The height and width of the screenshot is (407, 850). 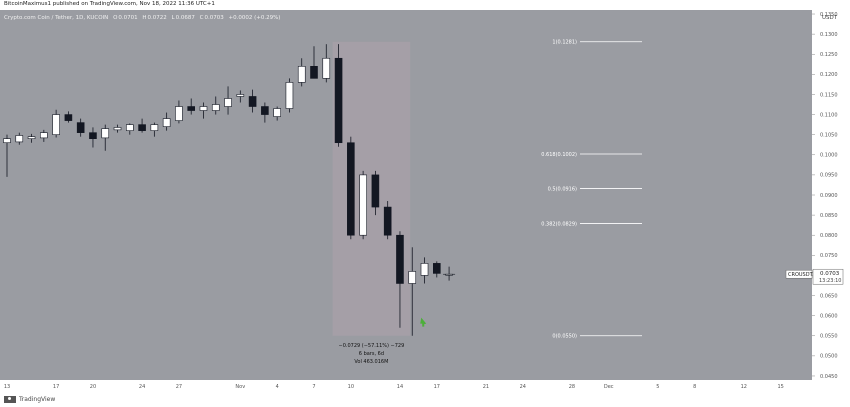 I want to click on y-tick-label: 0.1350, so click(x=829, y=15).